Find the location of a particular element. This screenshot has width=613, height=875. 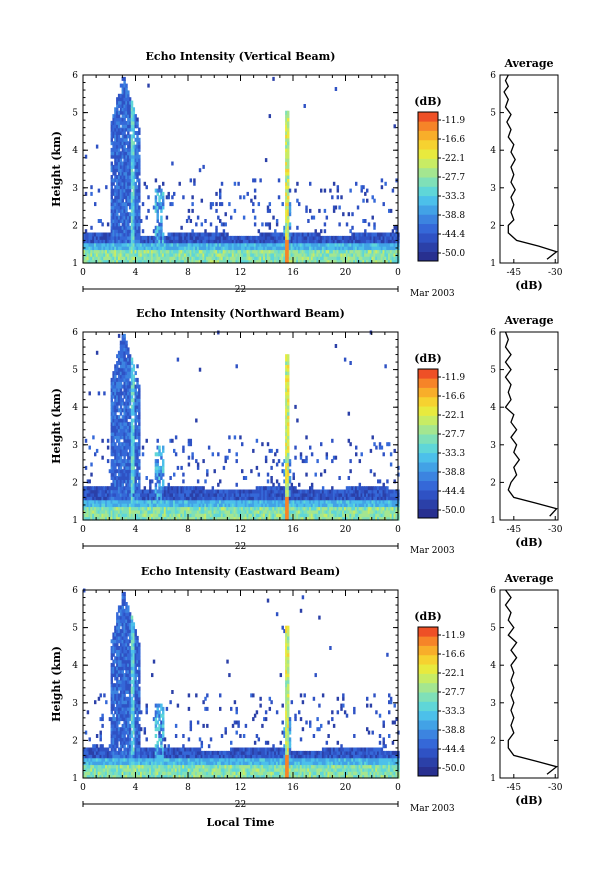

colorbar-segment is located at coordinates (428, 200).